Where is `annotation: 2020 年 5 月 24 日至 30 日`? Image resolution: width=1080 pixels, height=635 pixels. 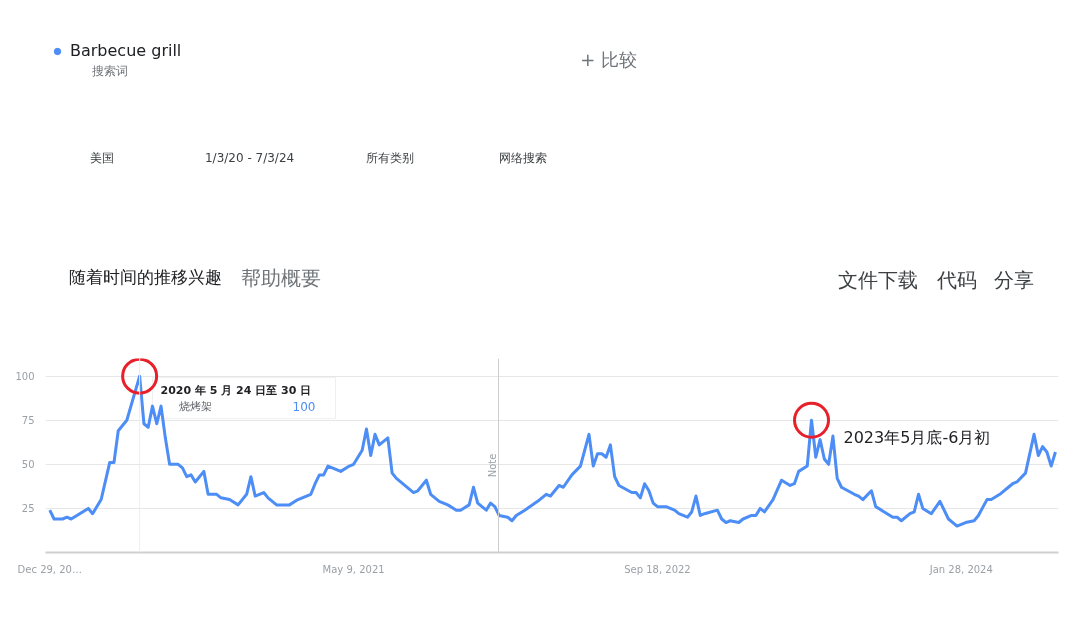
annotation: 2020 年 5 月 24 日至 30 日 is located at coordinates (236, 390).